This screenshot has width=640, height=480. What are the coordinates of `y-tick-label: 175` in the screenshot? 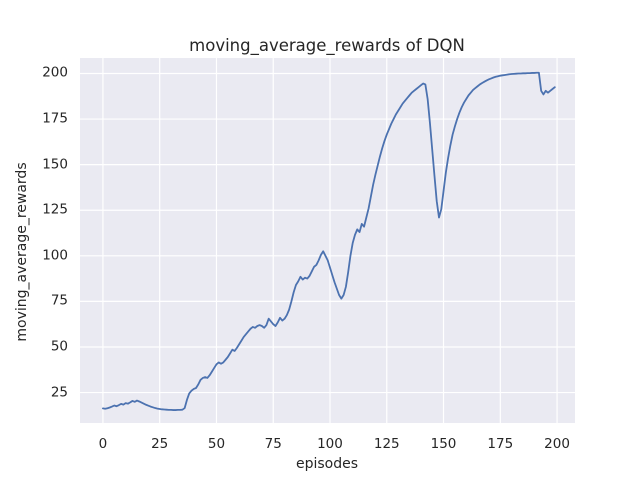 It's located at (55, 118).